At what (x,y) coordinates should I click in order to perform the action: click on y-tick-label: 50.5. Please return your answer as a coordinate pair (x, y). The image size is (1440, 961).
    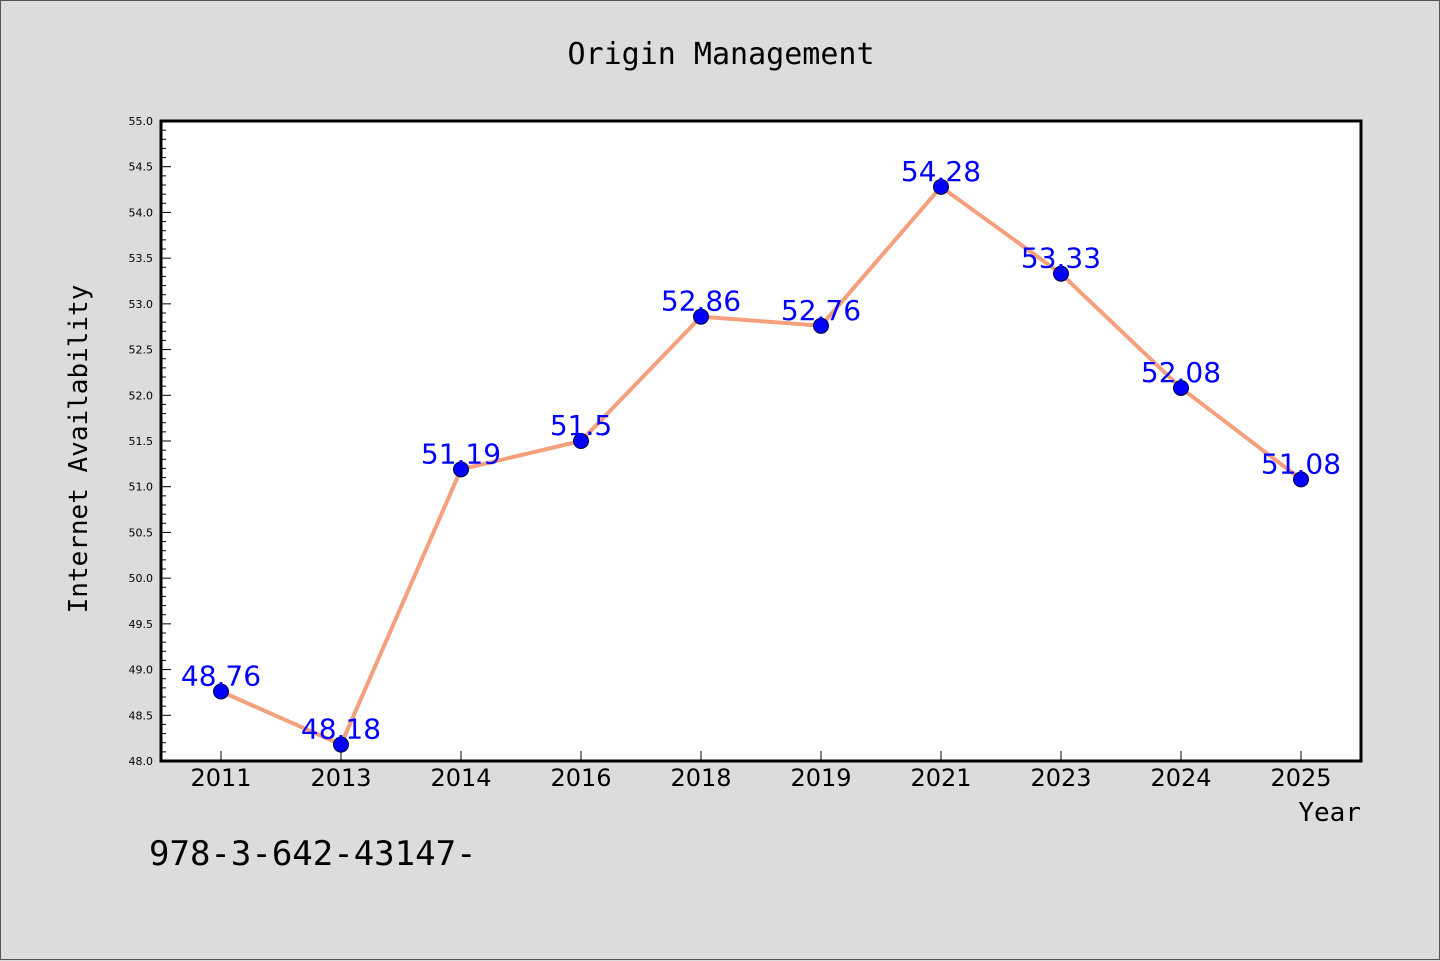
    Looking at the image, I should click on (141, 532).